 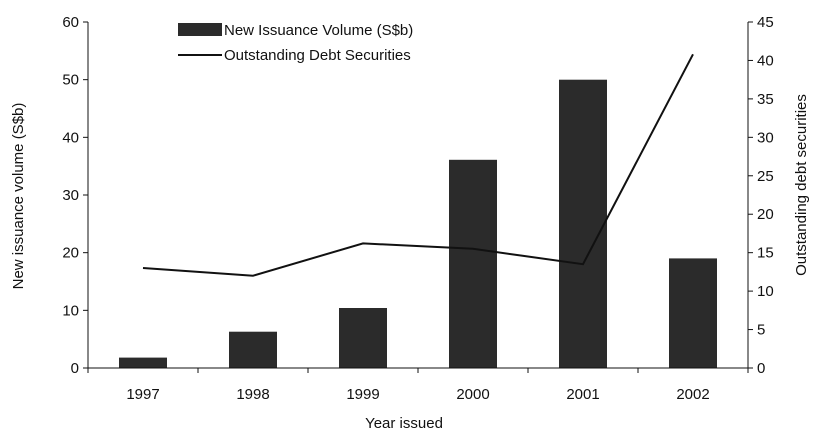 What do you see at coordinates (692, 394) in the screenshot?
I see `x-tick-label-2002: 2002` at bounding box center [692, 394].